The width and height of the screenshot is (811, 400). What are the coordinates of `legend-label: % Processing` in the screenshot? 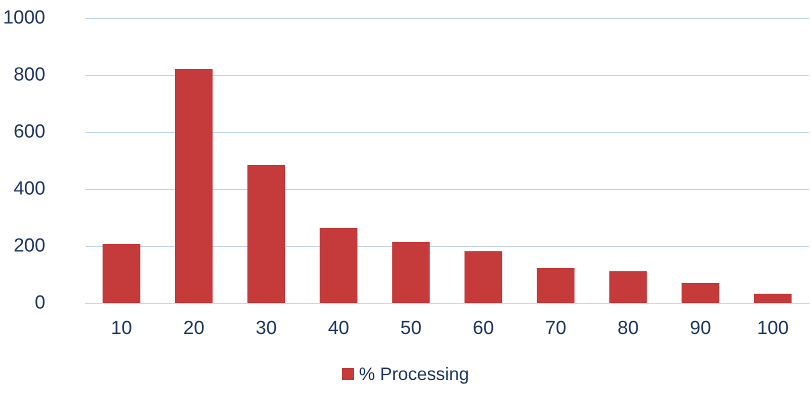 It's located at (414, 374).